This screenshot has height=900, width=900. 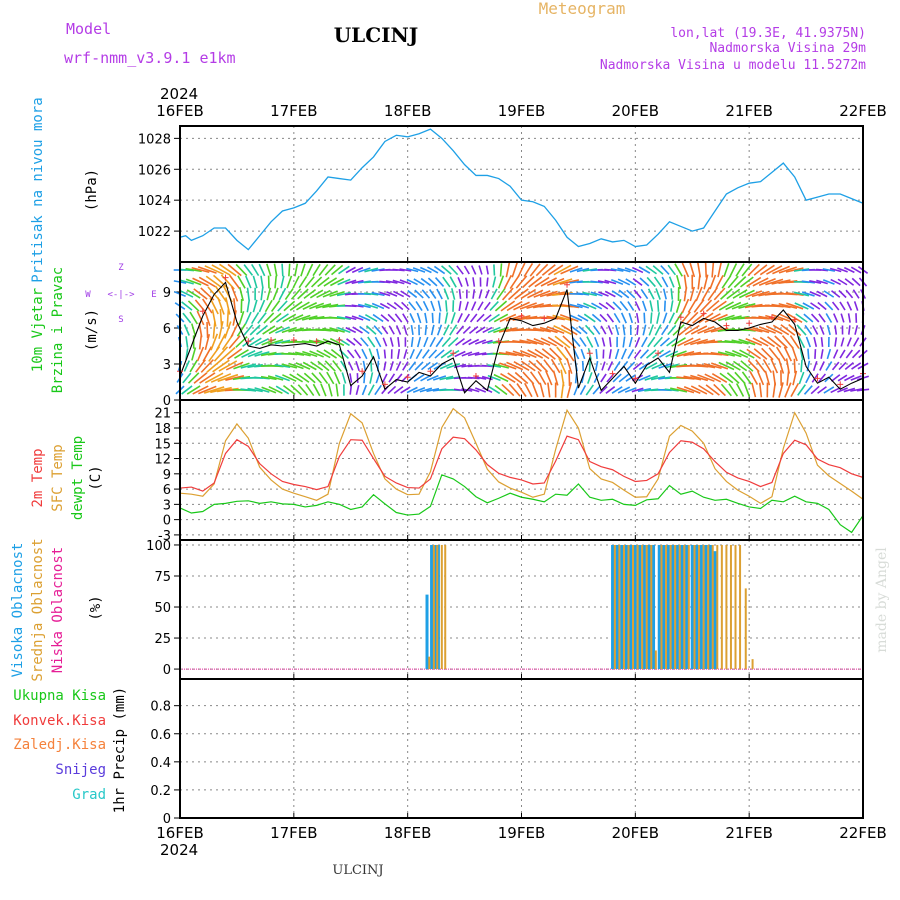 What do you see at coordinates (521, 463) in the screenshot?
I see `temp2m-line` at bounding box center [521, 463].